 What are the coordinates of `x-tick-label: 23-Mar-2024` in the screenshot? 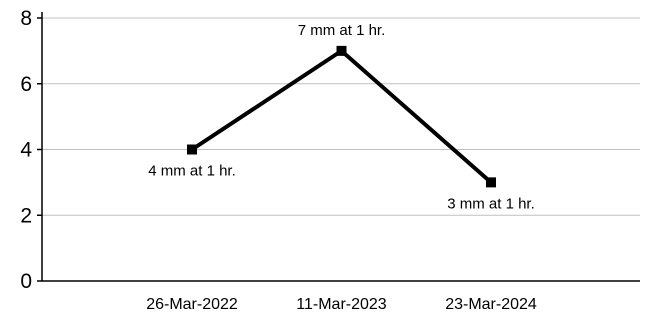 It's located at (491, 304).